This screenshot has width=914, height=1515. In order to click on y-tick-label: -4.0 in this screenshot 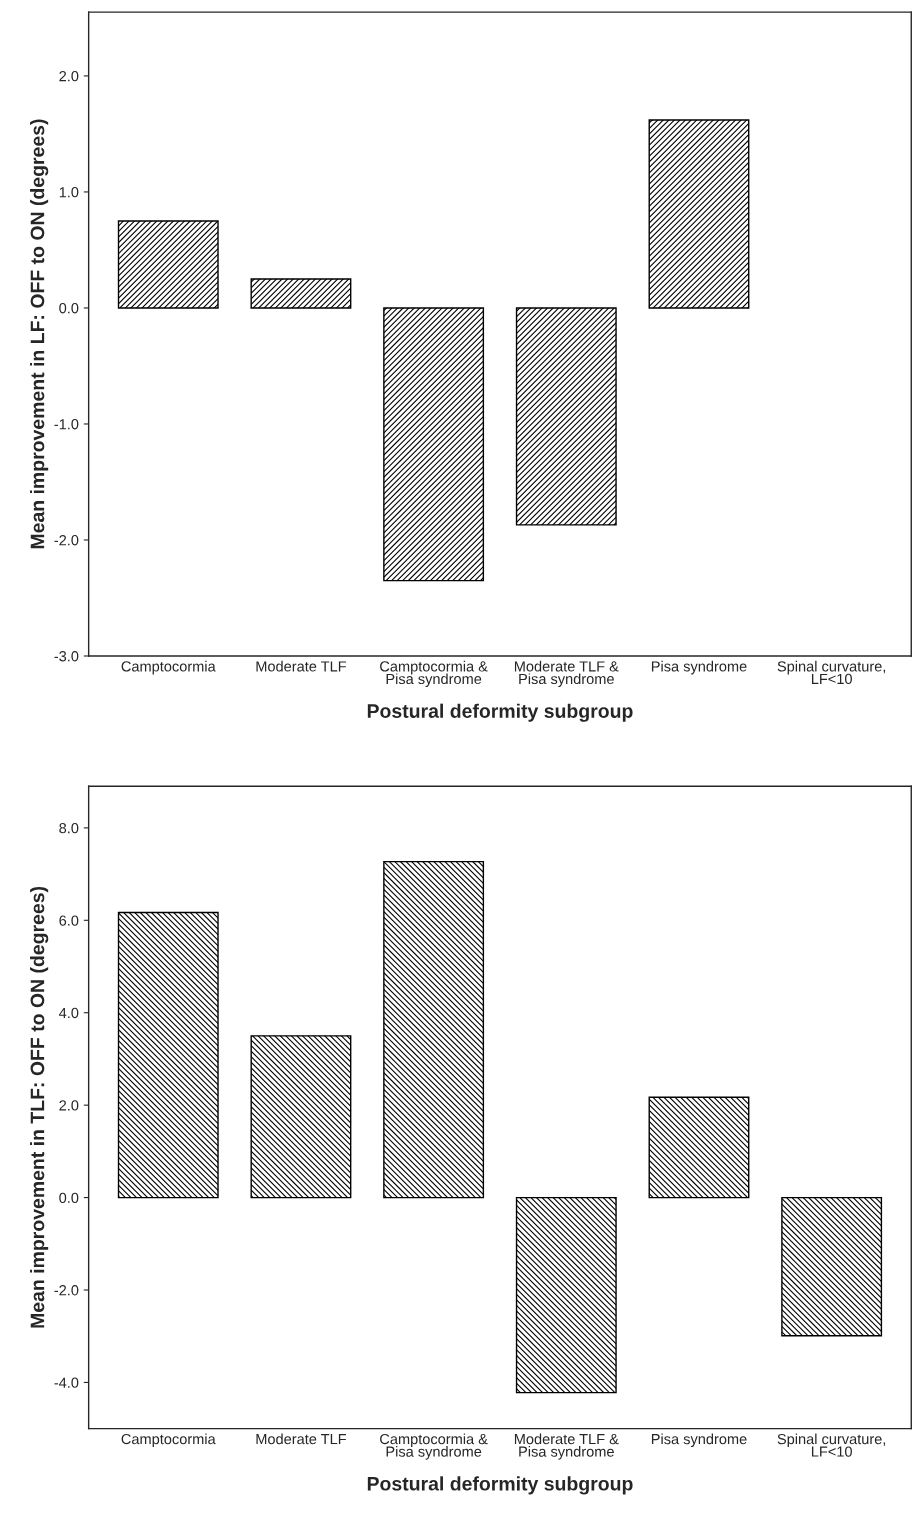, I will do `click(66, 1382)`.